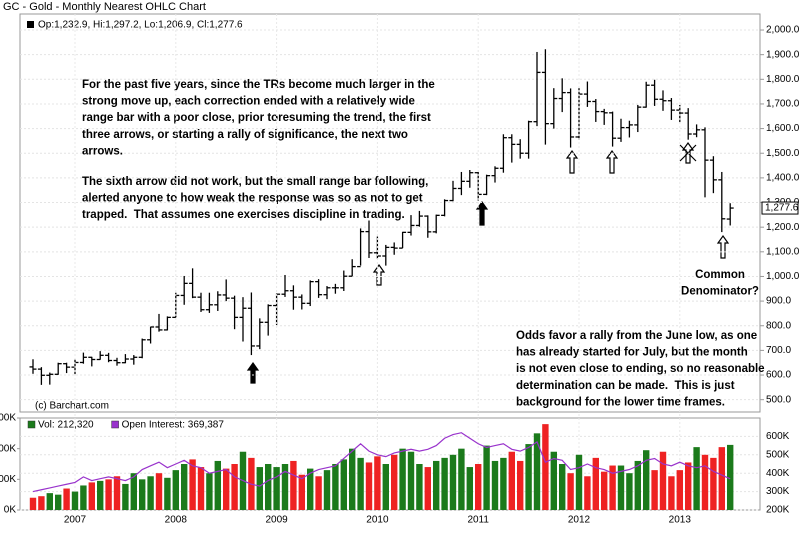  I want to click on chart-title: GC - Gold - Monthly Nearest OHLC Chart, so click(104, 7).